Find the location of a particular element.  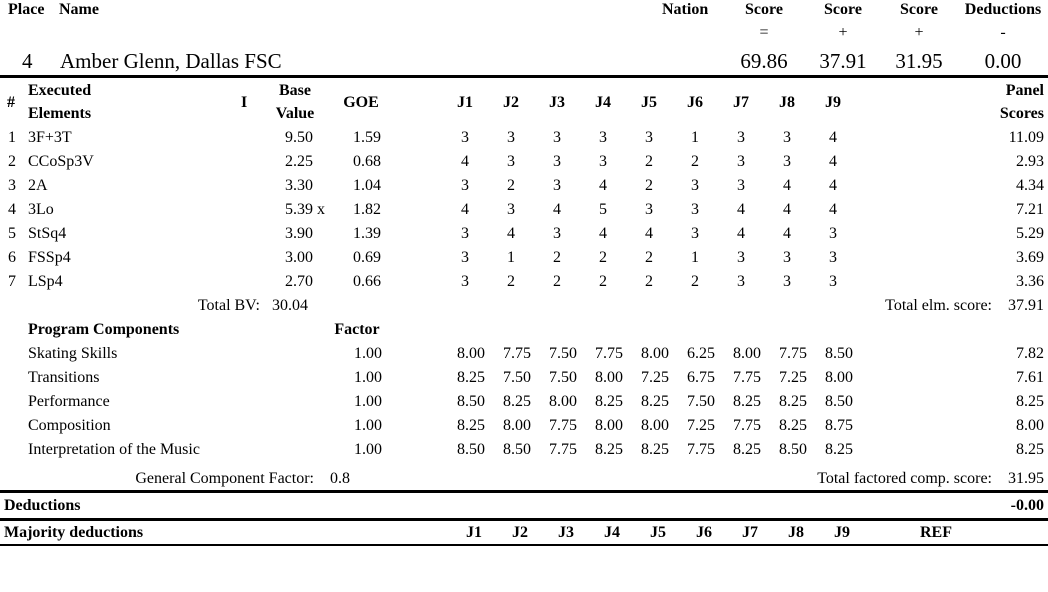

element-number: 3 is located at coordinates (12, 185).